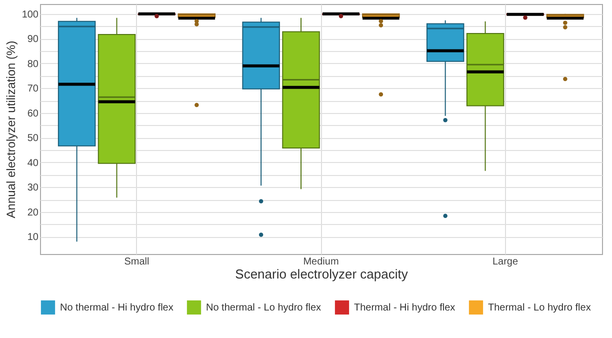 This screenshot has width=612, height=338. I want to click on y-tick-label: 80, so click(33, 64).